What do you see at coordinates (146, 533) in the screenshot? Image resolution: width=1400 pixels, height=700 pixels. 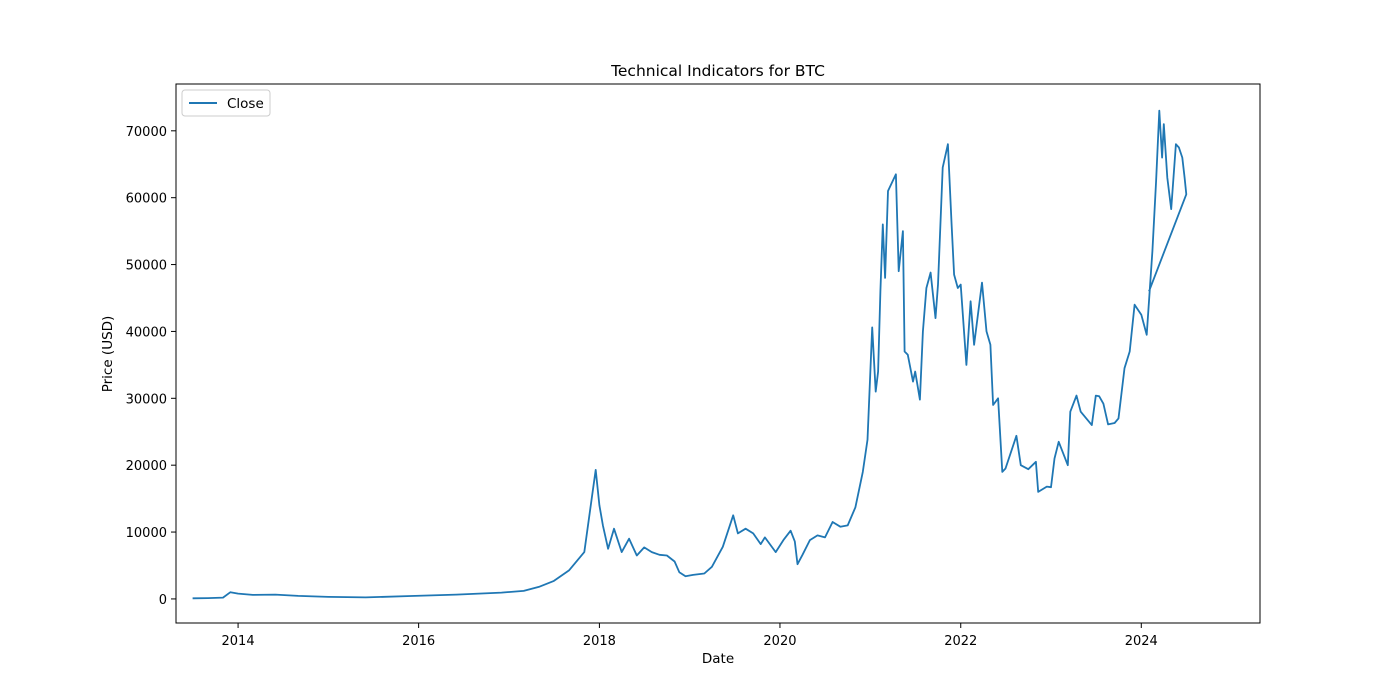 I see `y-tick-label: 10000` at bounding box center [146, 533].